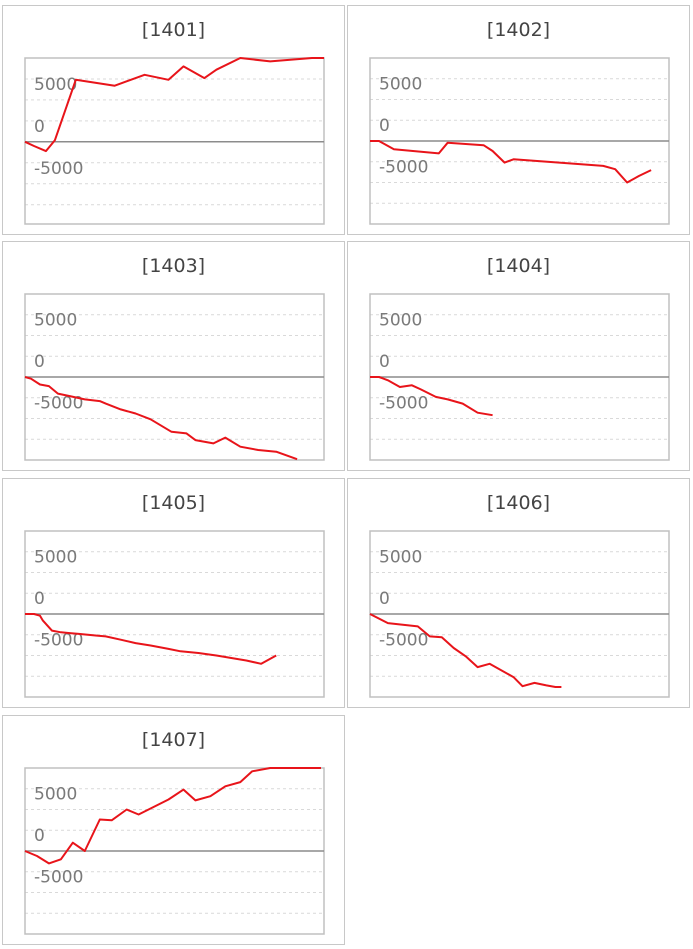 The width and height of the screenshot is (693, 949). Describe the element at coordinates (173, 266) in the screenshot. I see `chart-title: [1403]` at that location.